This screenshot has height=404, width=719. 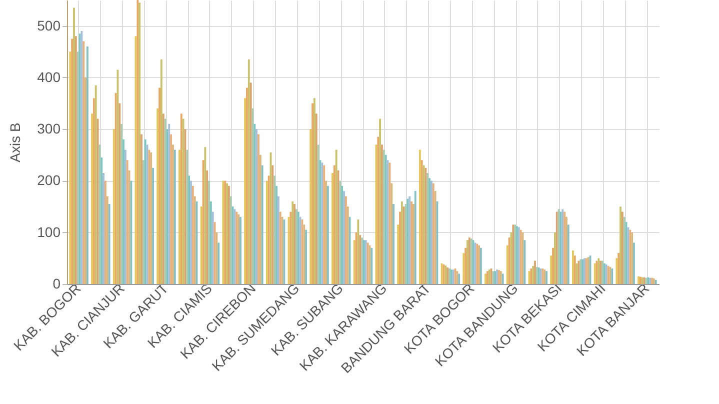 What do you see at coordinates (15, 142) in the screenshot?
I see `y-axis-title: Axis B` at bounding box center [15, 142].